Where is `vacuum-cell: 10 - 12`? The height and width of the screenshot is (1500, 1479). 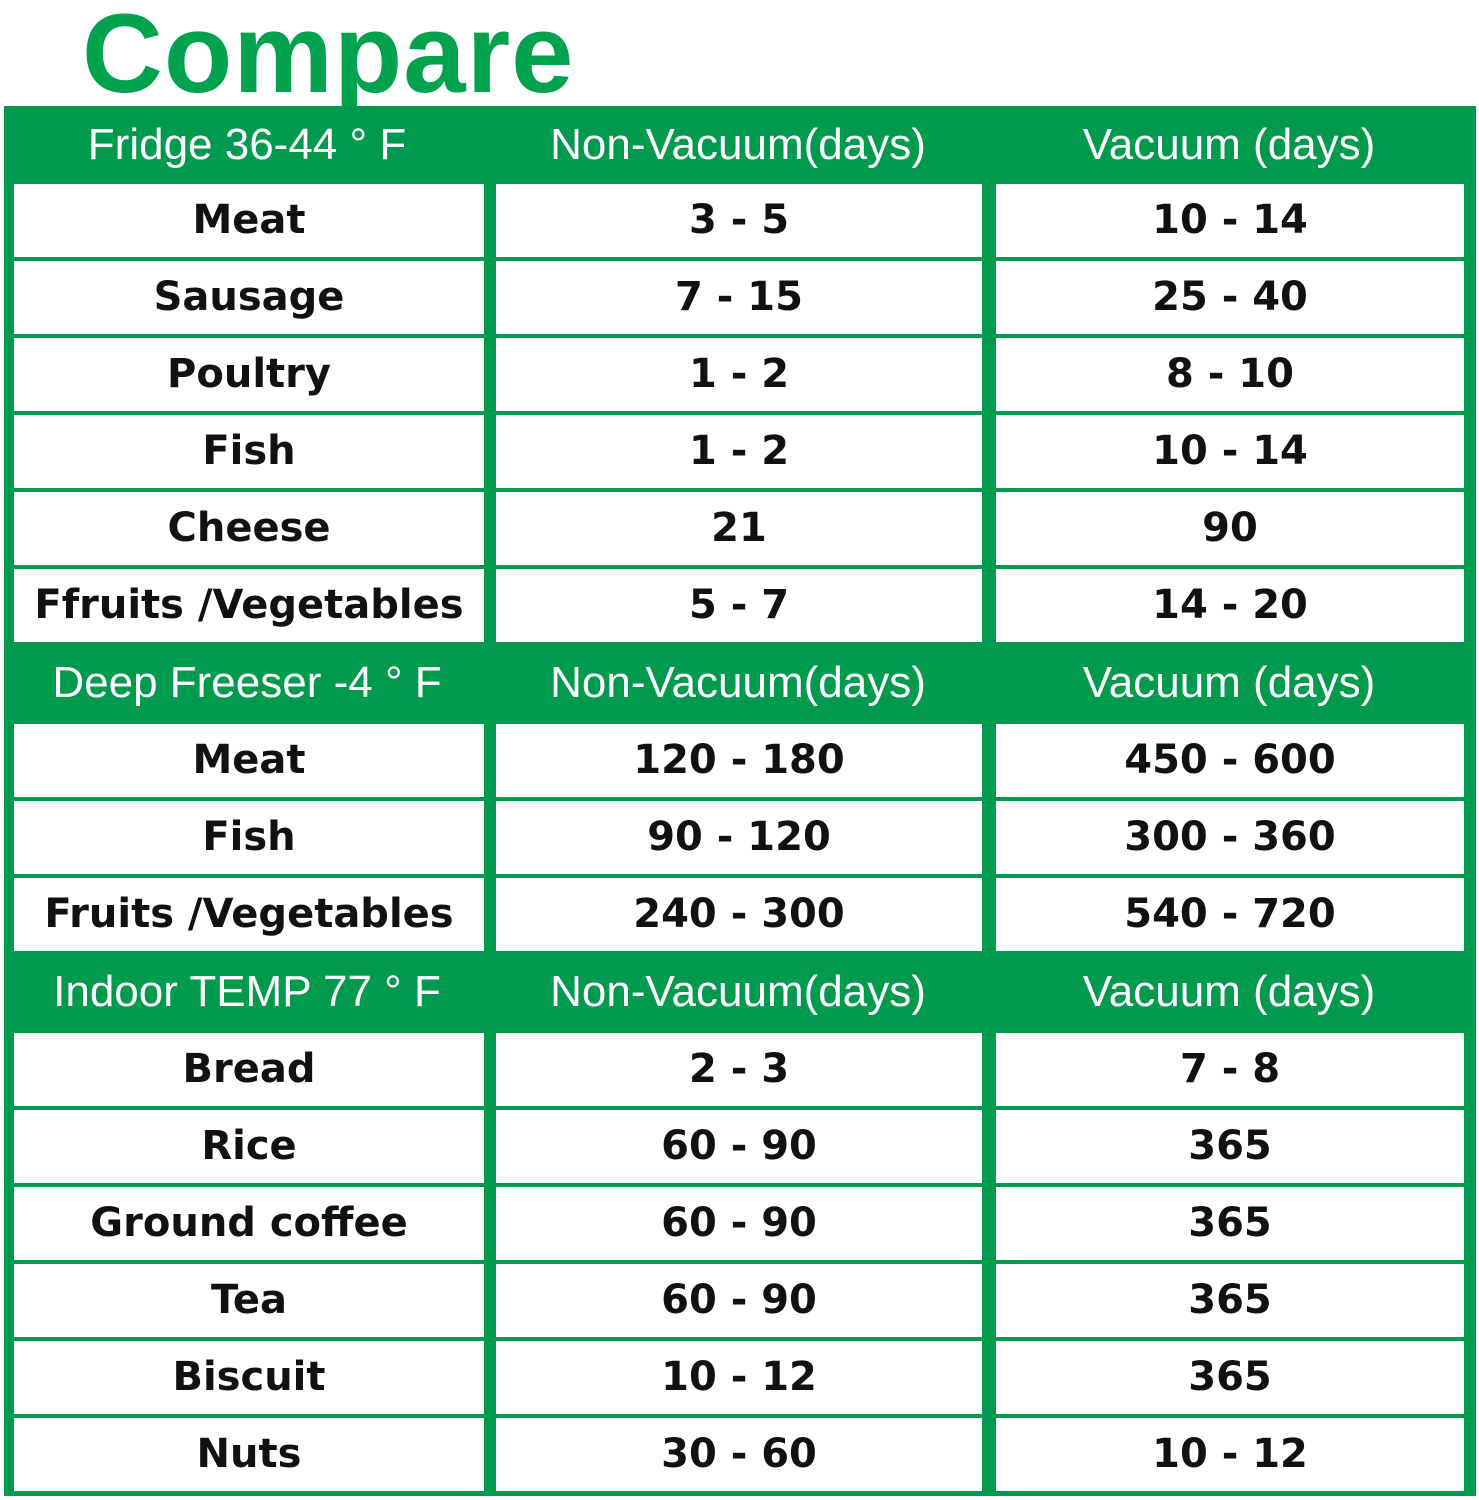
vacuum-cell: 10 - 12 is located at coordinates (1230, 1454).